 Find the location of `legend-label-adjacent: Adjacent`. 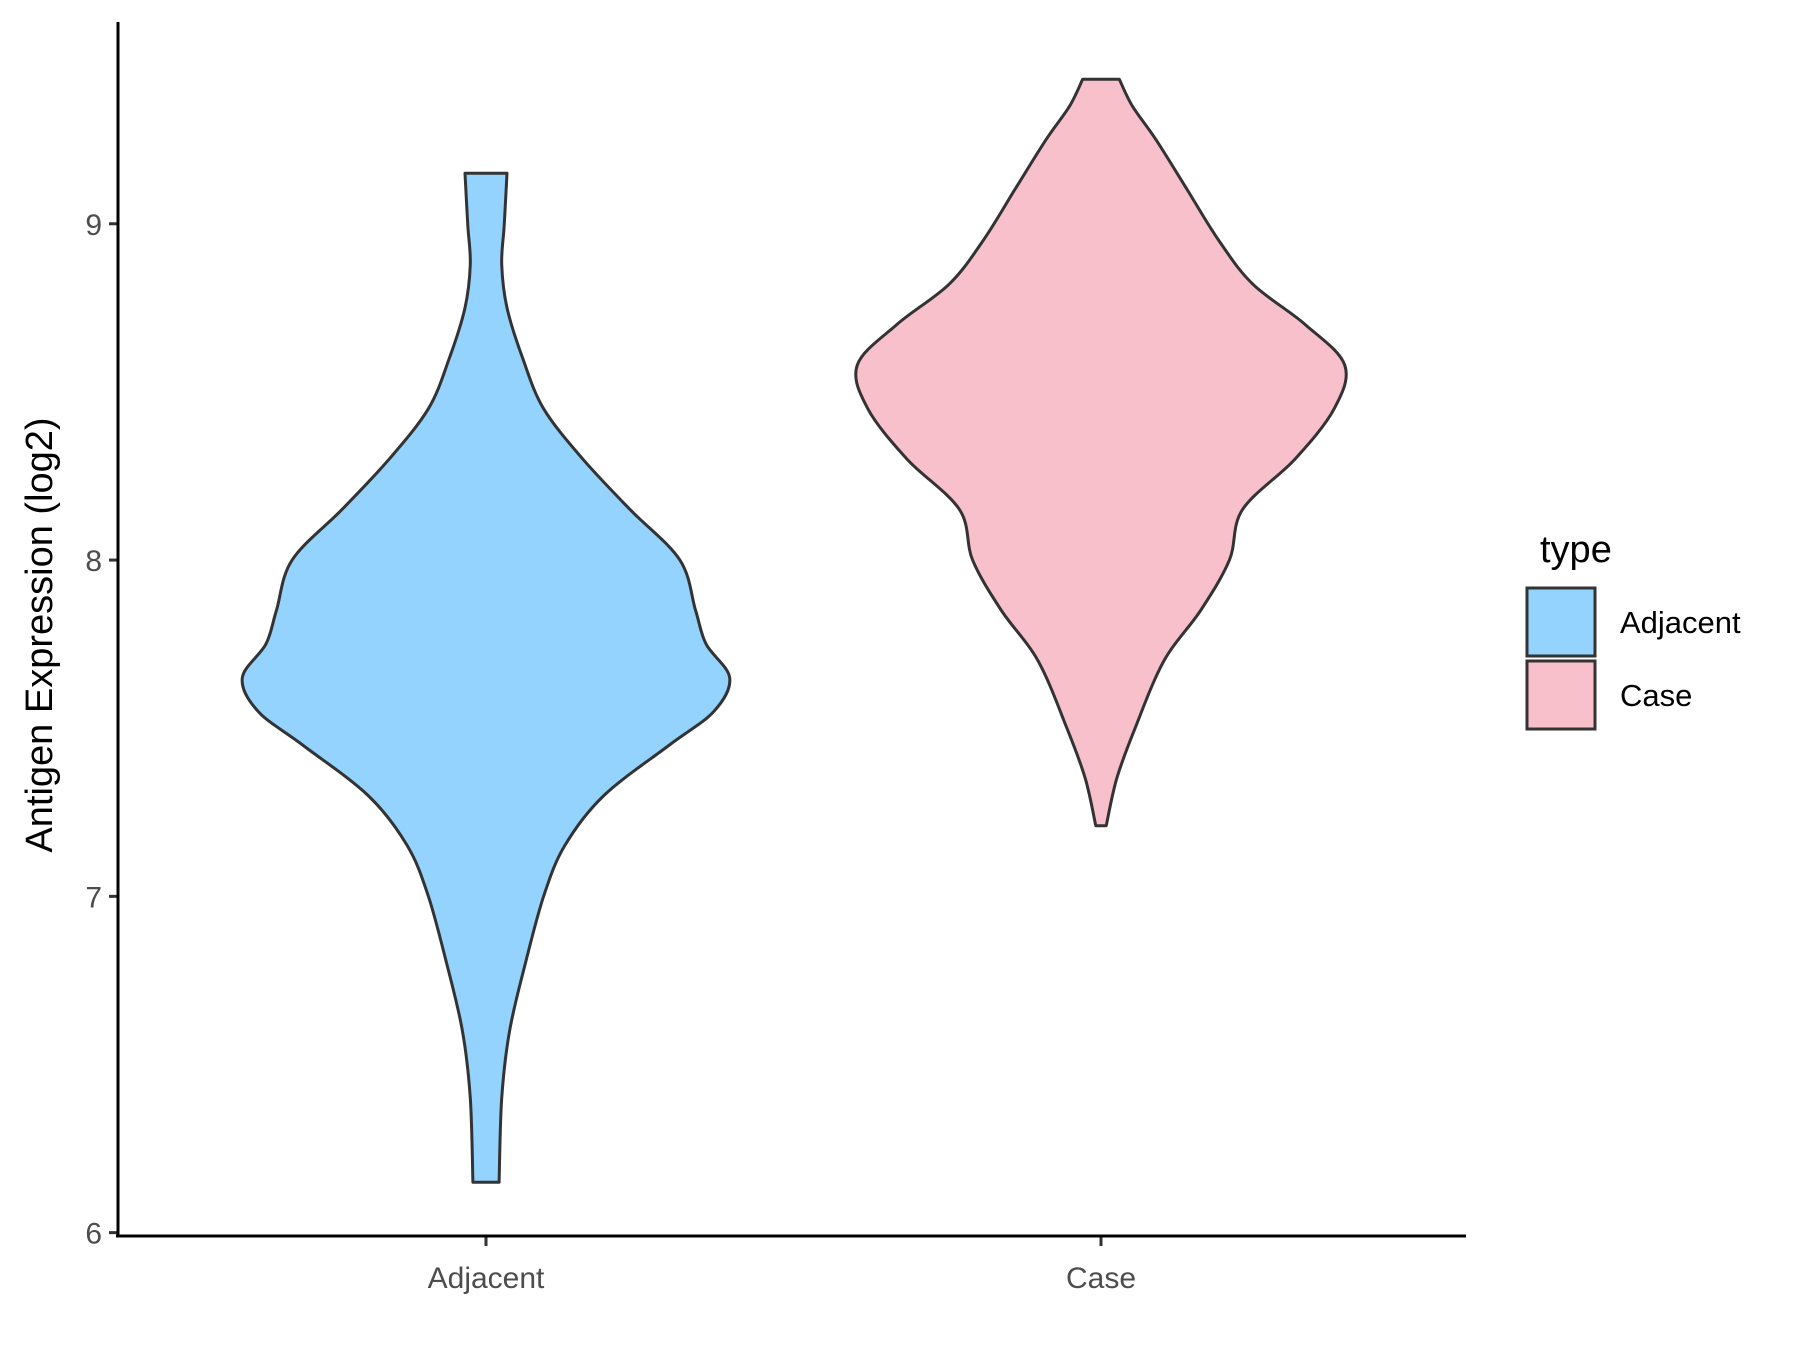

legend-label-adjacent: Adjacent is located at coordinates (1680, 622).